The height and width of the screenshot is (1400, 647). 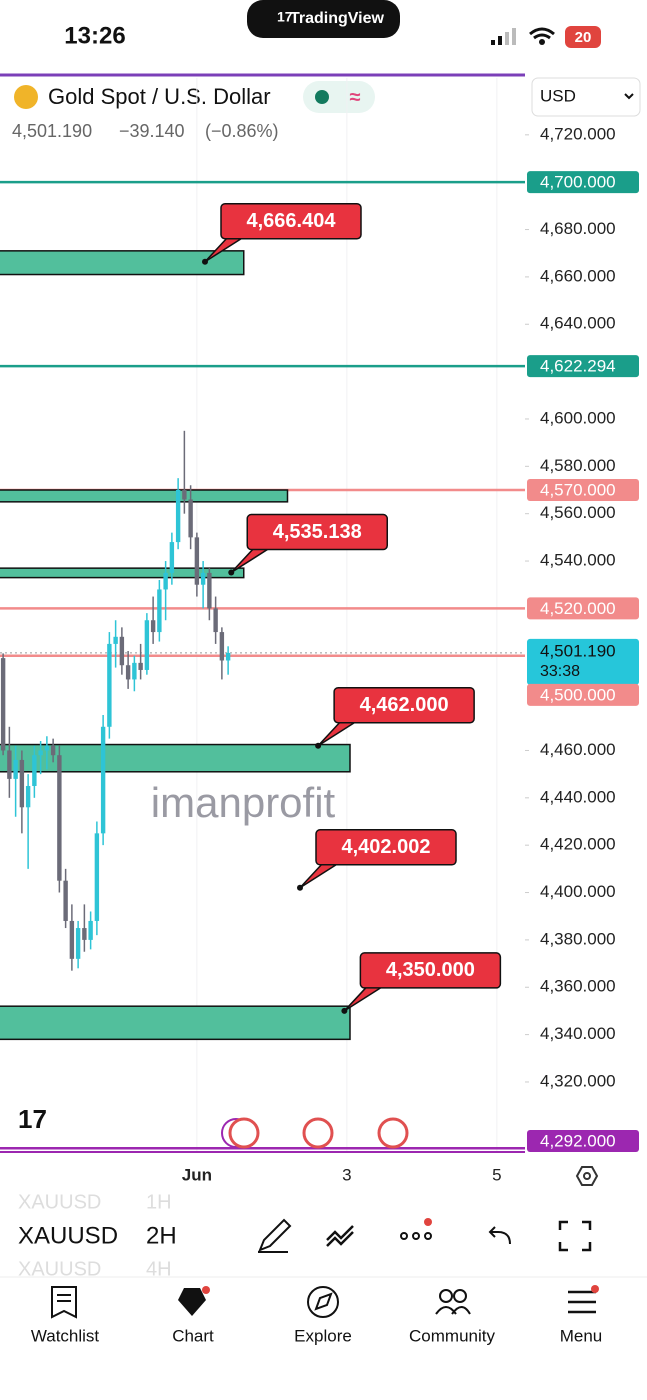 I want to click on y-tick-label: 4,720.000, so click(x=578, y=133).